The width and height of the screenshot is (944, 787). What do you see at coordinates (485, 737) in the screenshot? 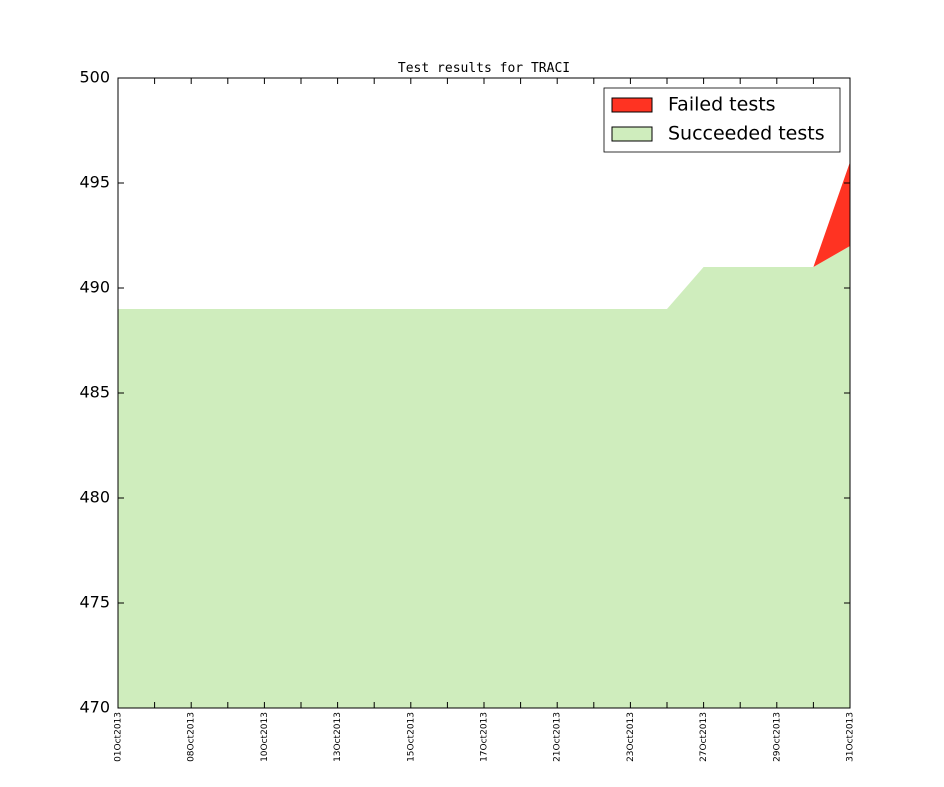
I see `x-tick-label: 17Oct2013` at bounding box center [485, 737].